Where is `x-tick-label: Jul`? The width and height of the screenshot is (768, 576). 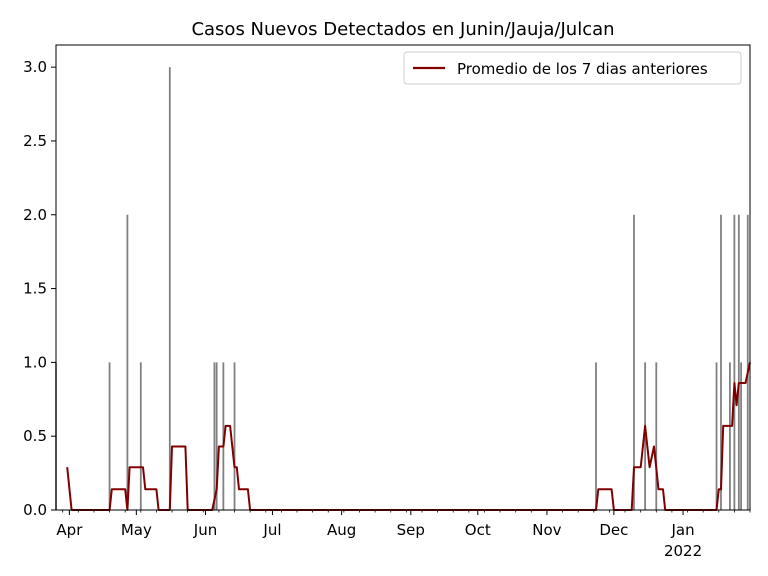
x-tick-label: Jul is located at coordinates (271, 530).